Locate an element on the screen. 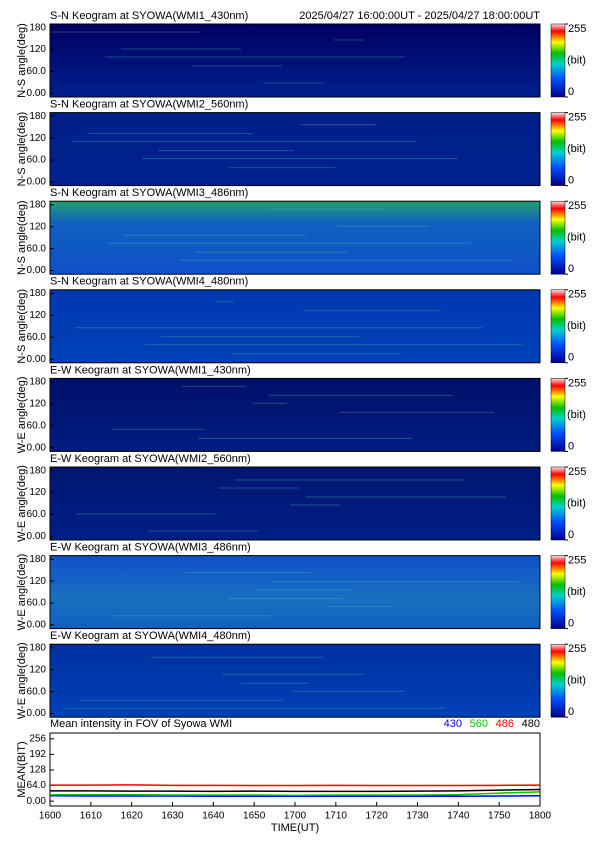  x-tick-label: 1600 is located at coordinates (50, 816).